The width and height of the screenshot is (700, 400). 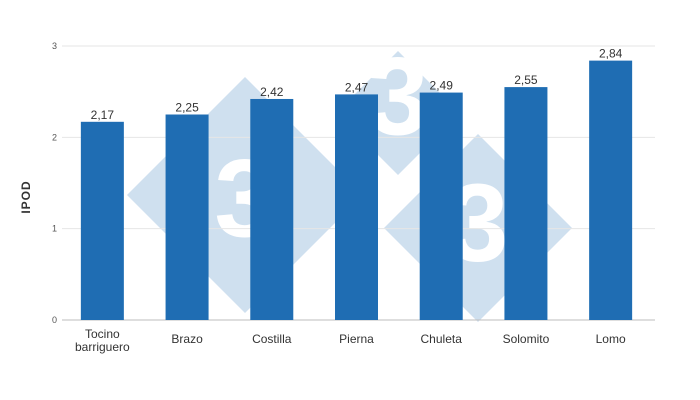 What do you see at coordinates (103, 115) in the screenshot?
I see `value-label: 2,17` at bounding box center [103, 115].